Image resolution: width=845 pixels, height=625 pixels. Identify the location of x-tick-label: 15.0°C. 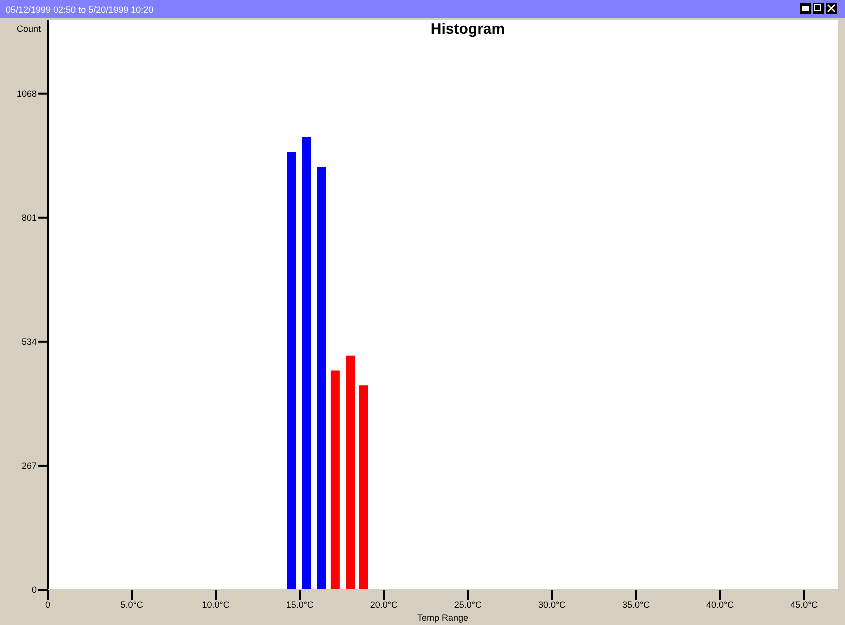
(300, 605).